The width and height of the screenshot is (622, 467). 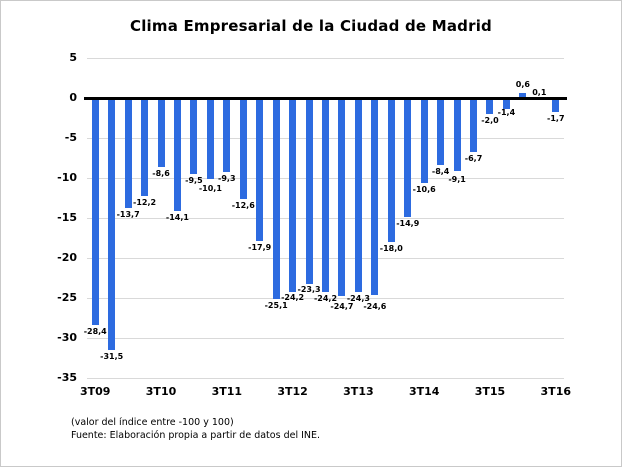 What do you see at coordinates (490, 120) in the screenshot?
I see `bar-value-label: -2,0` at bounding box center [490, 120].